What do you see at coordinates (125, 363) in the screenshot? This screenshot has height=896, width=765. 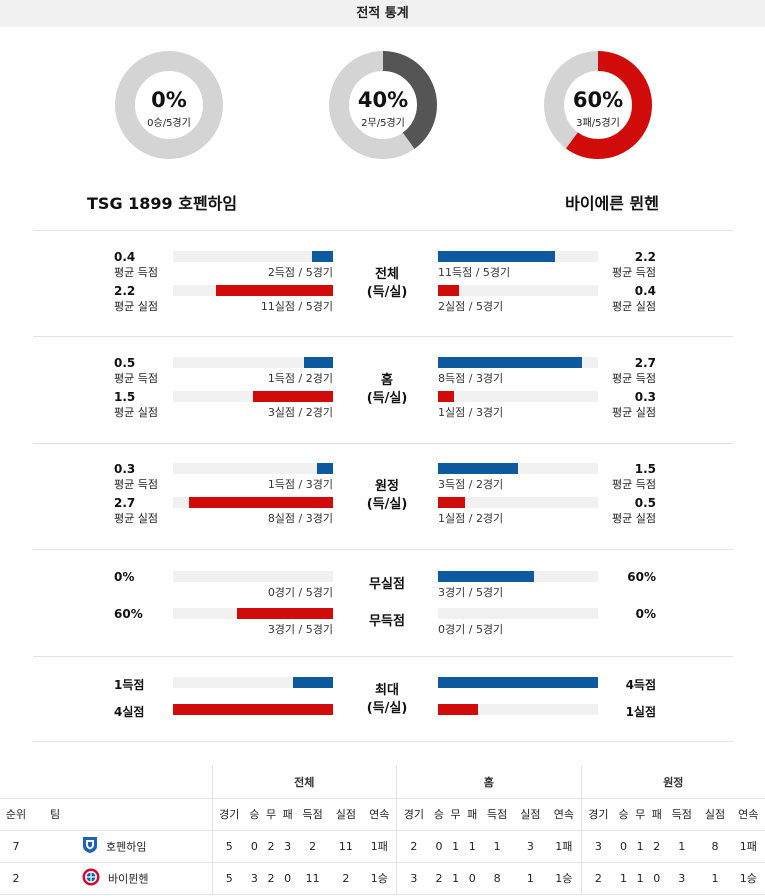 I see `home-scored-home-value: 0.5` at bounding box center [125, 363].